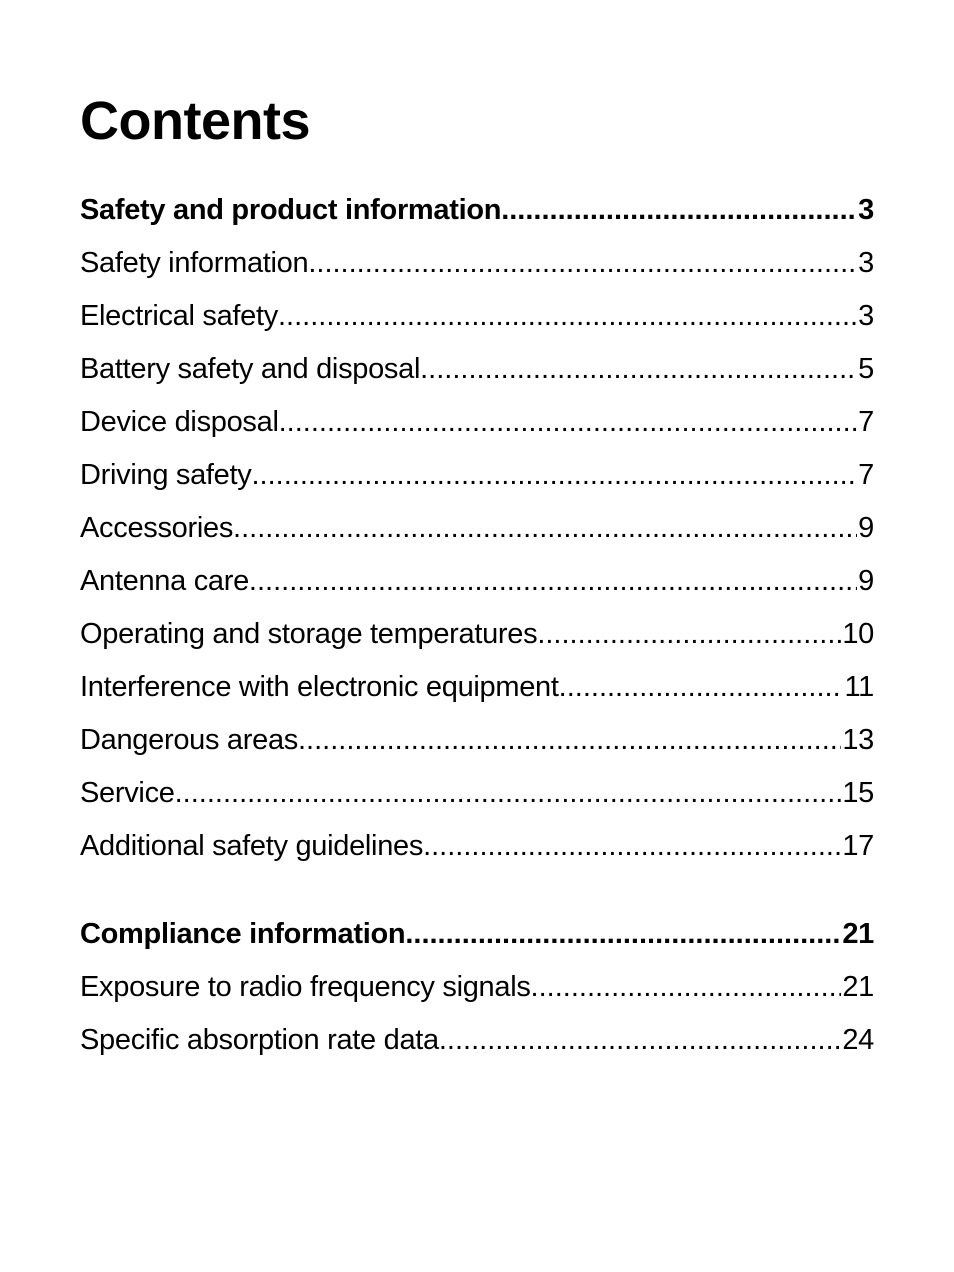 Image resolution: width=954 pixels, height=1272 pixels. I want to click on toc-entry: Accessories 9, so click(477, 528).